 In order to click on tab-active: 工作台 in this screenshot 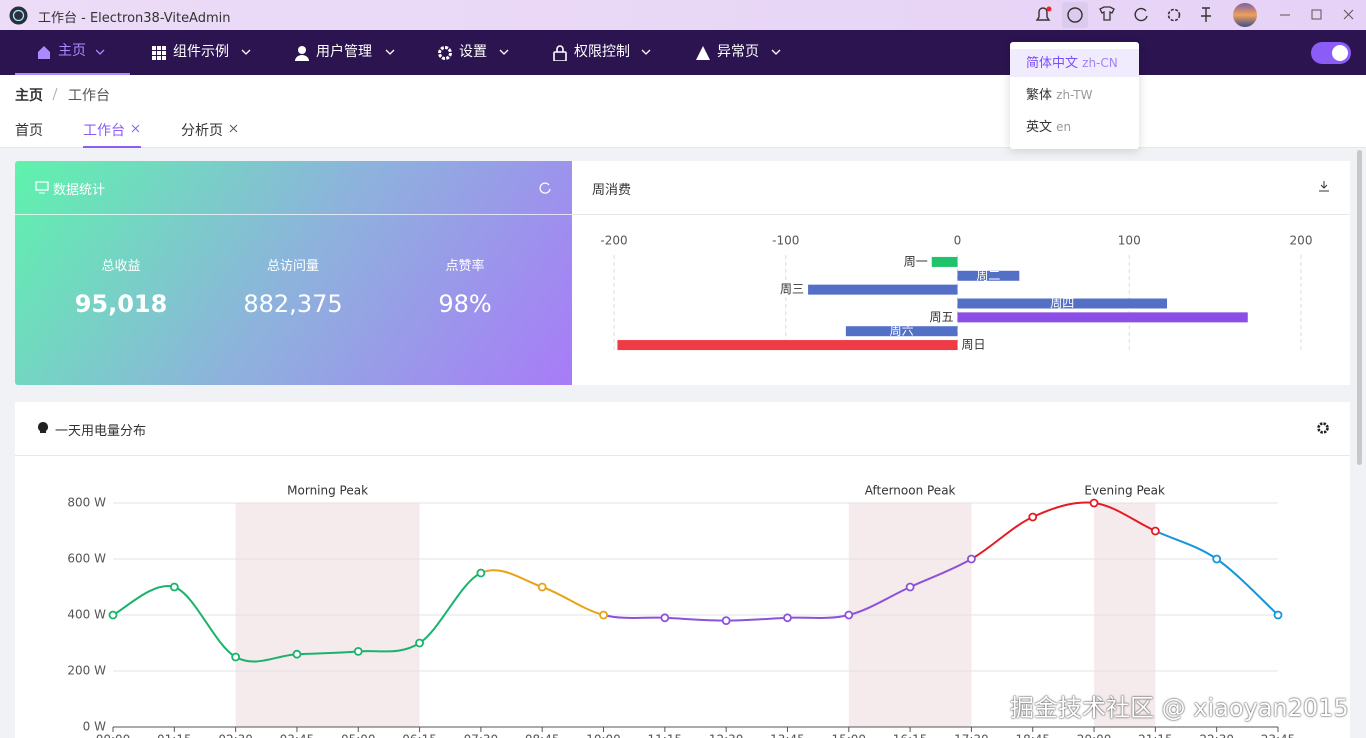, I will do `click(112, 134)`.